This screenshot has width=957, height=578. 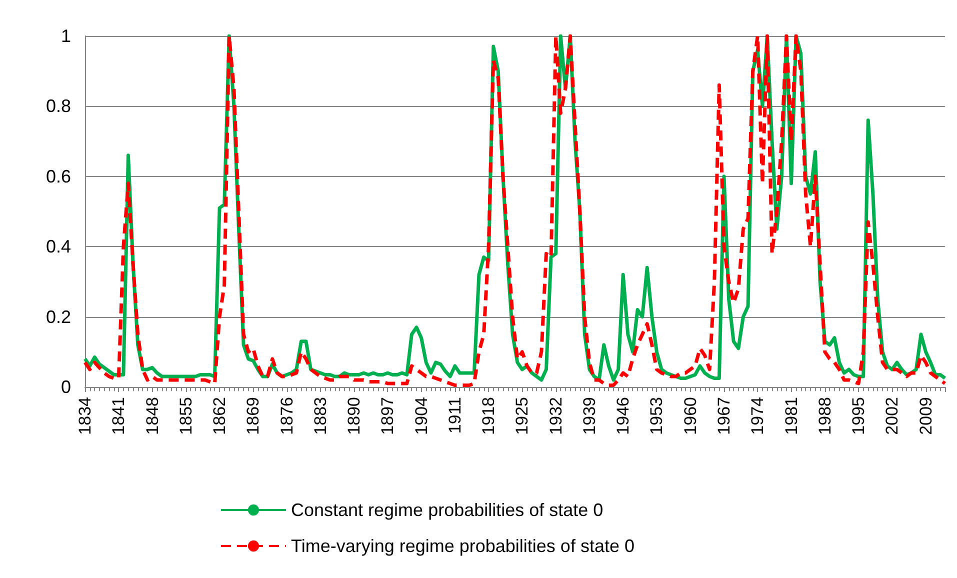 What do you see at coordinates (758, 416) in the screenshot?
I see `x-tick-label: 1974` at bounding box center [758, 416].